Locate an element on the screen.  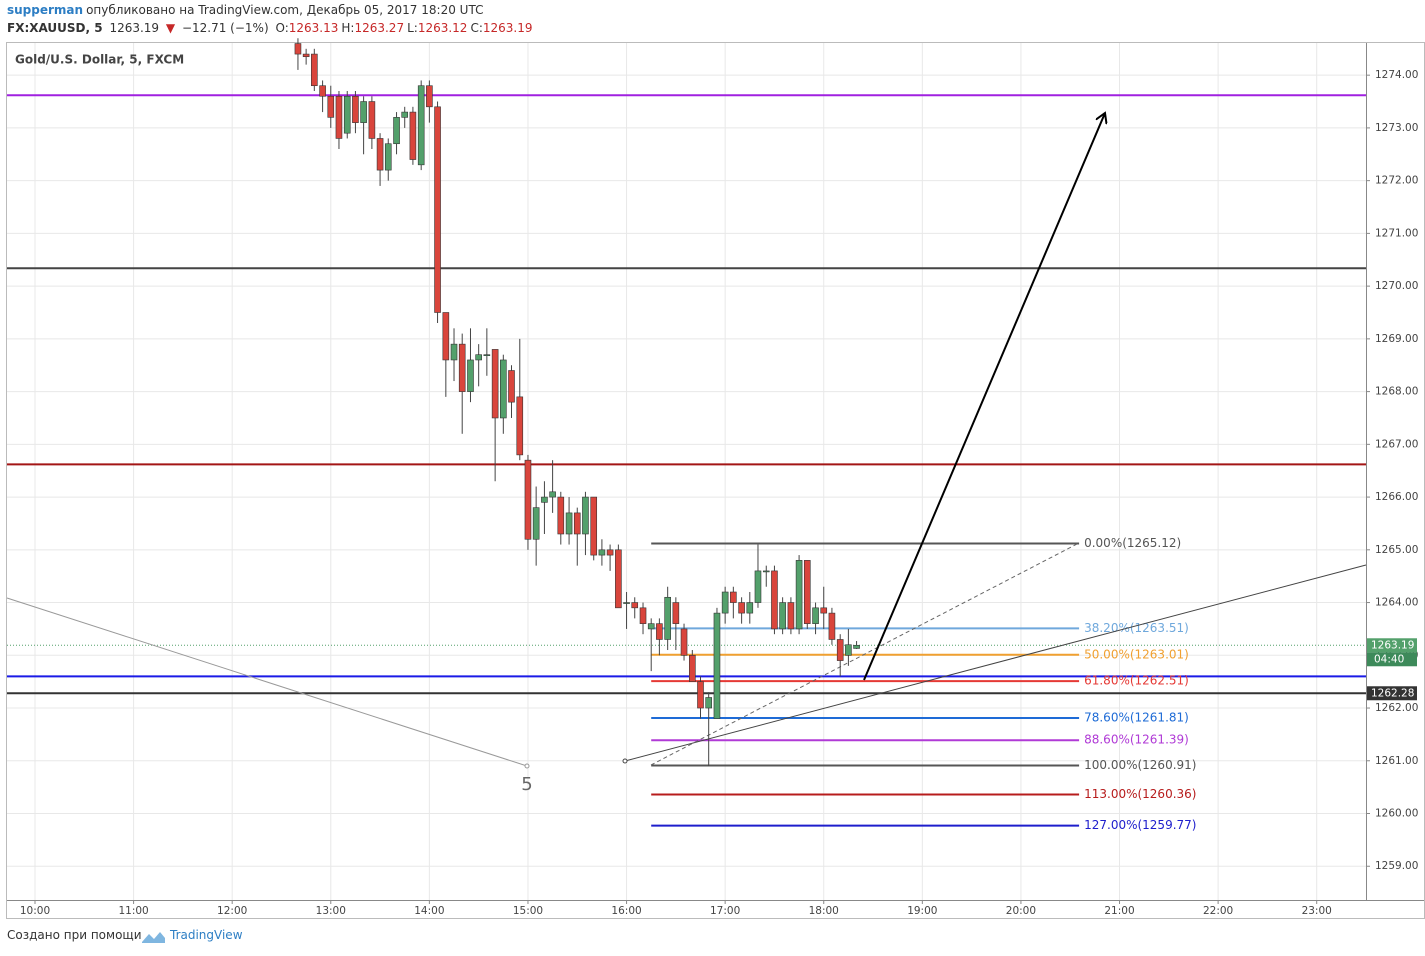
ohlc-key: O: is located at coordinates (282, 28).